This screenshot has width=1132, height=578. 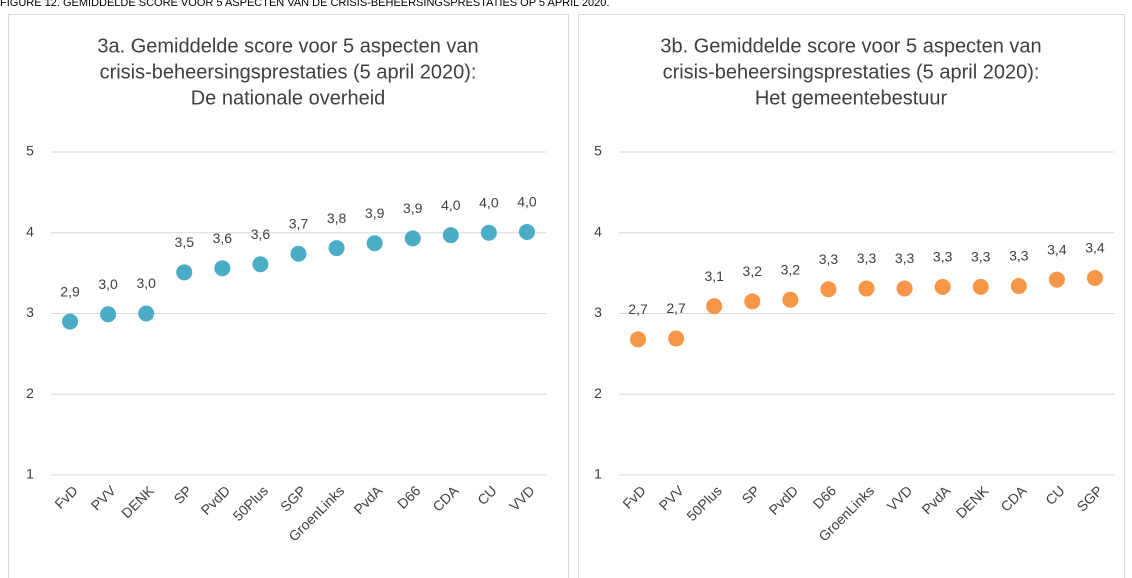 What do you see at coordinates (70, 291) in the screenshot?
I see `data-label: 2,9` at bounding box center [70, 291].